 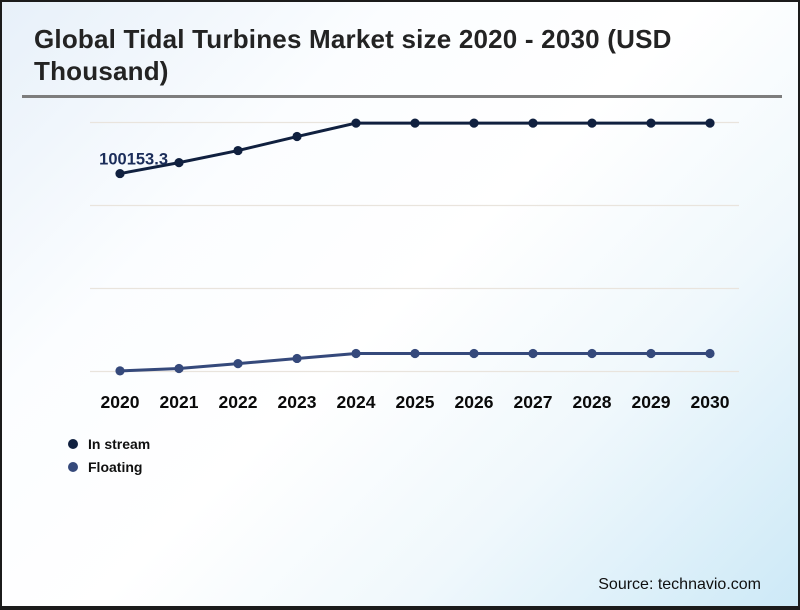 I want to click on data-label: 100153.3, so click(x=133, y=160).